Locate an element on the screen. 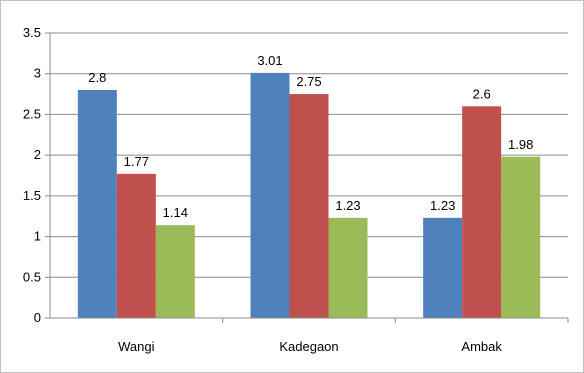 The width and height of the screenshot is (584, 373). data-label: 2.75 is located at coordinates (308, 81).